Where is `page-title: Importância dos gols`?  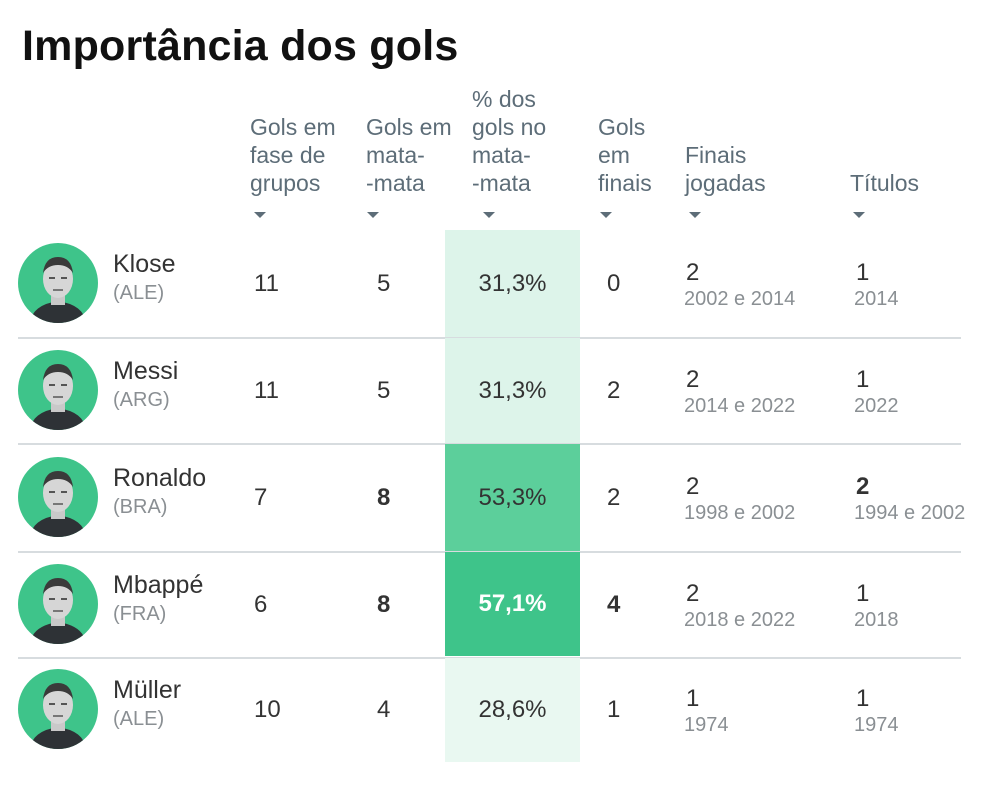 page-title: Importância dos gols is located at coordinates (240, 46).